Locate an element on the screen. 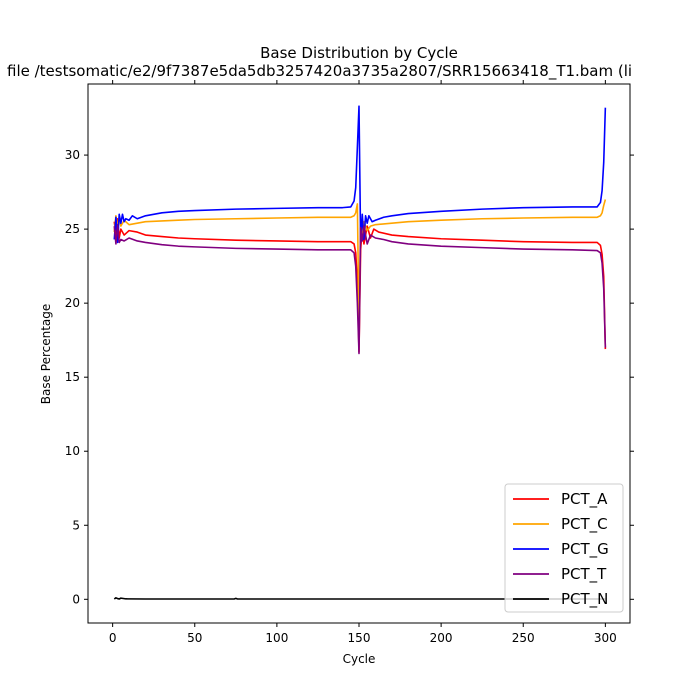 This screenshot has width=700, height=700. x-axis-label: Cycle is located at coordinates (359, 659).